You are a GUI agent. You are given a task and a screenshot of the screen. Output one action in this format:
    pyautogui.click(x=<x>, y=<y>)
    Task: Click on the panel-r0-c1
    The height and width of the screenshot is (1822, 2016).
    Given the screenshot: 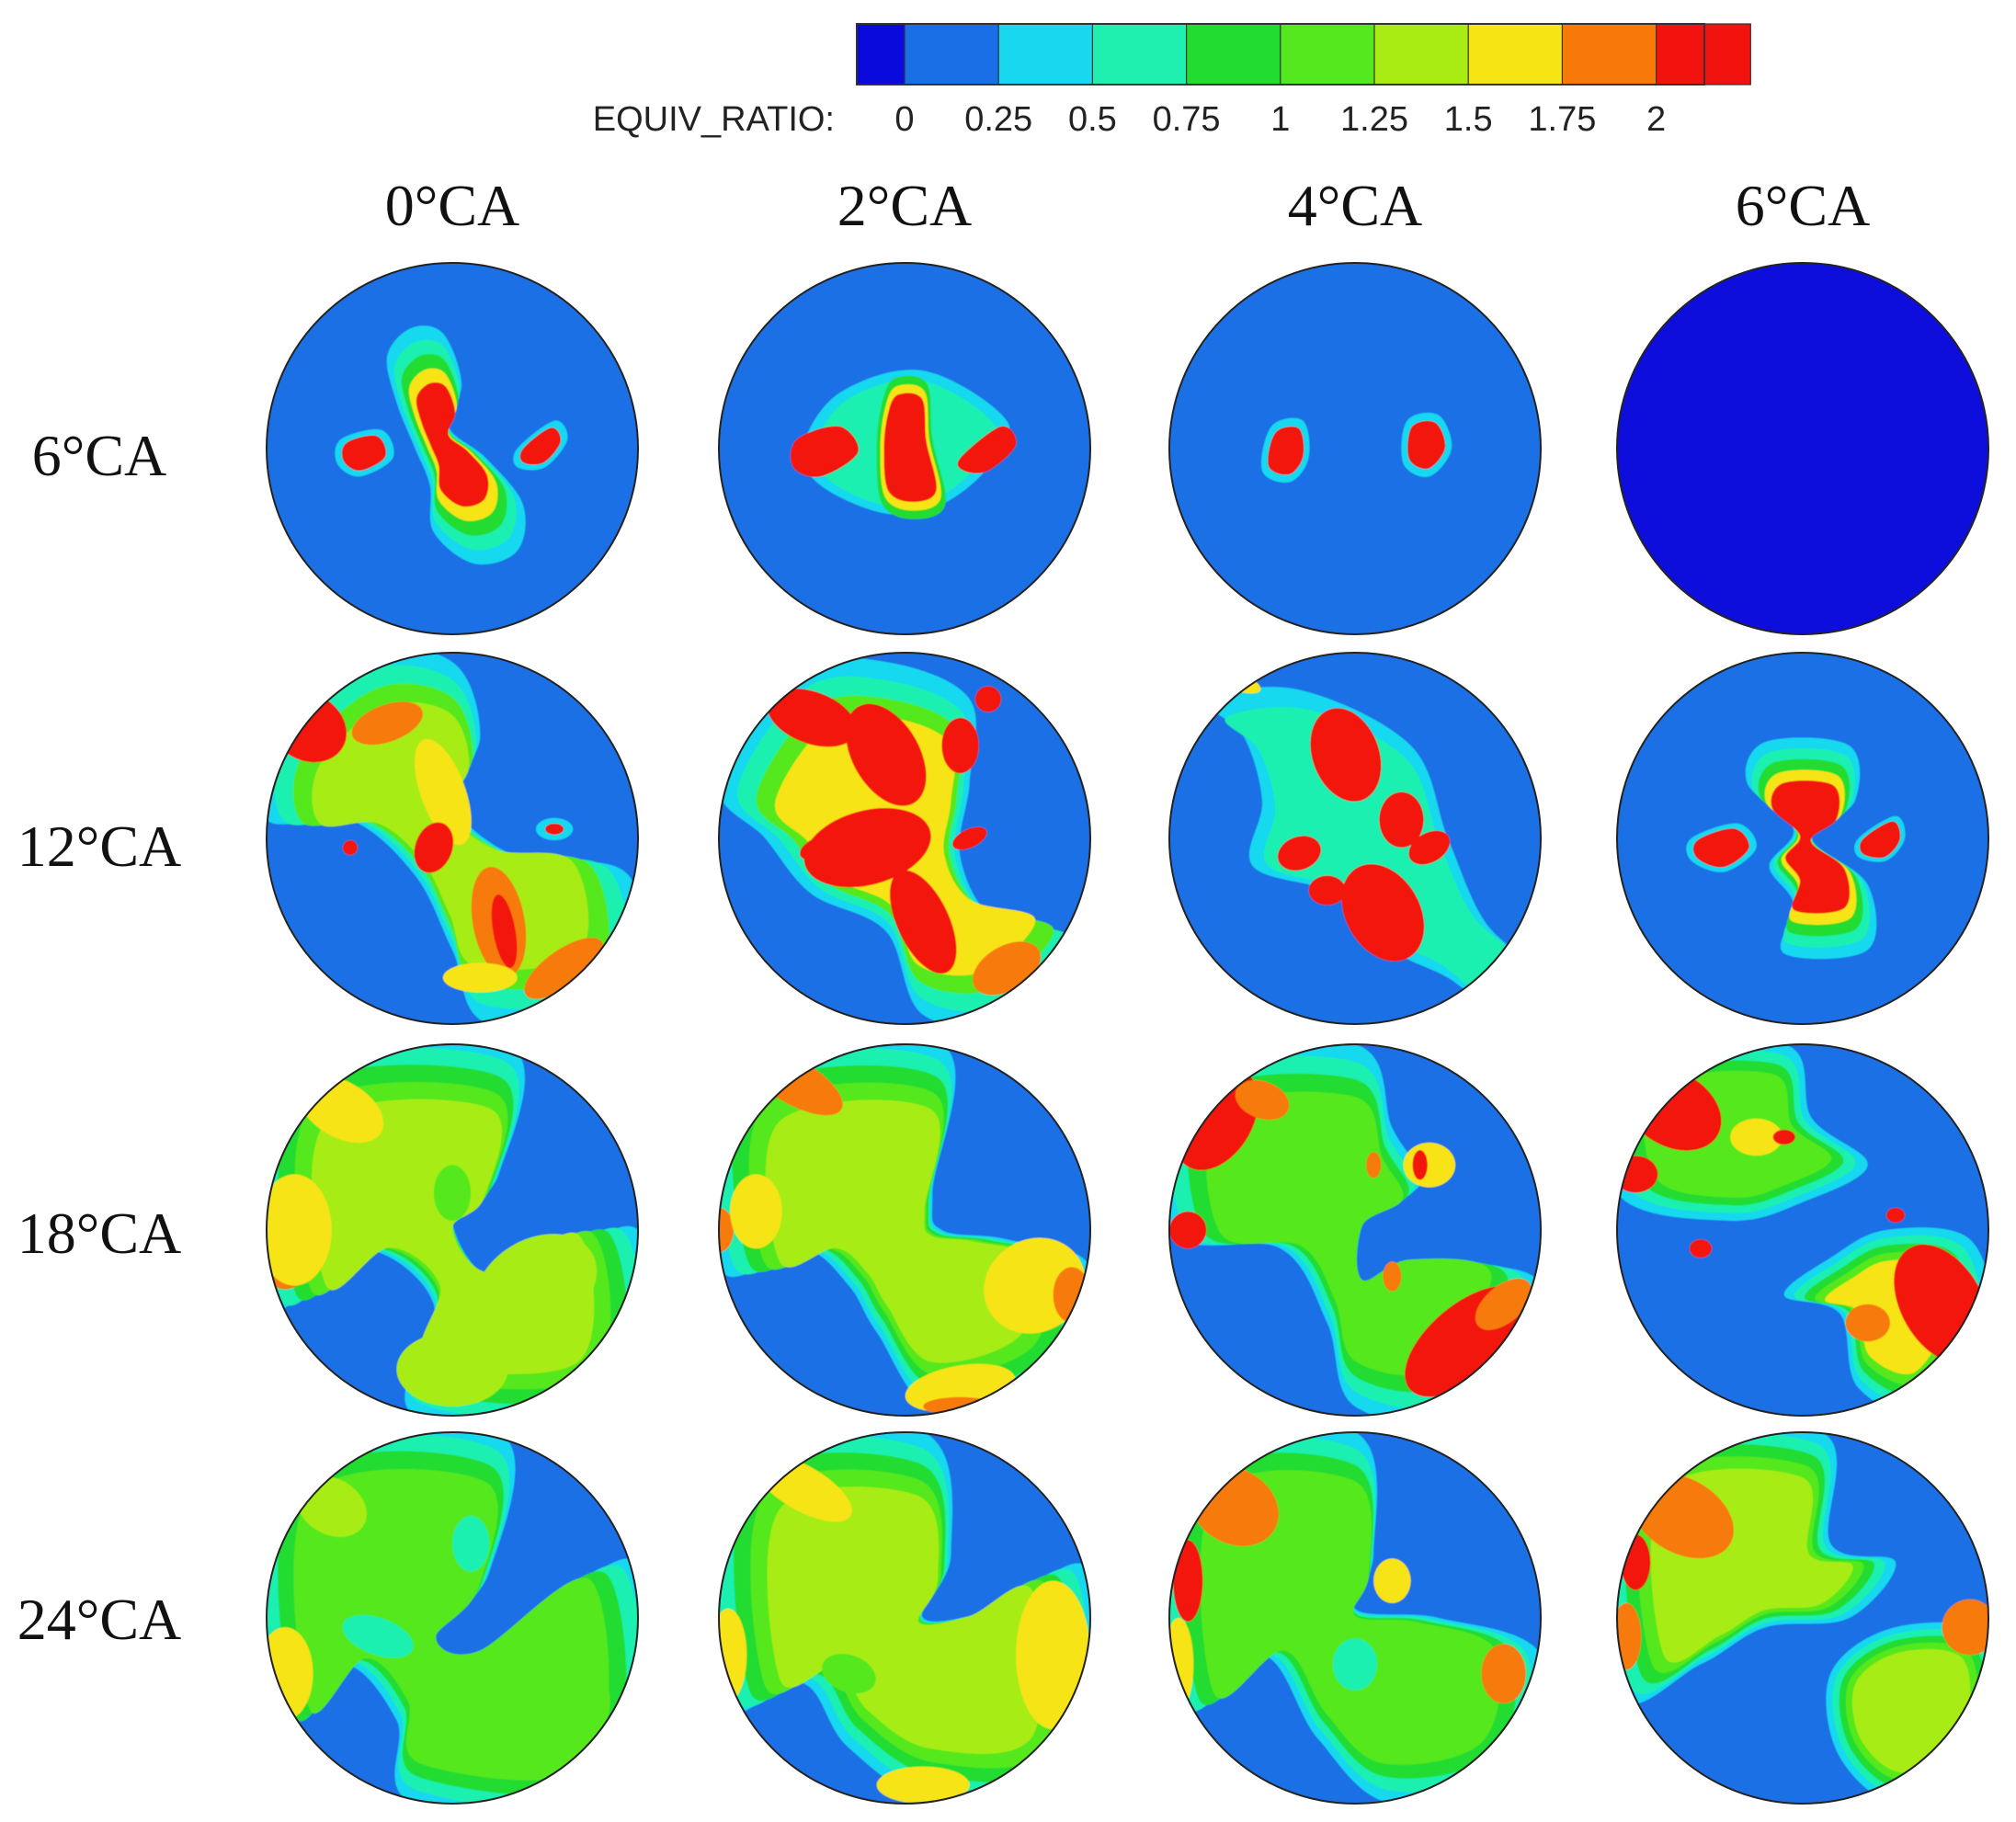 What is the action you would take?
    pyautogui.click(x=904, y=448)
    